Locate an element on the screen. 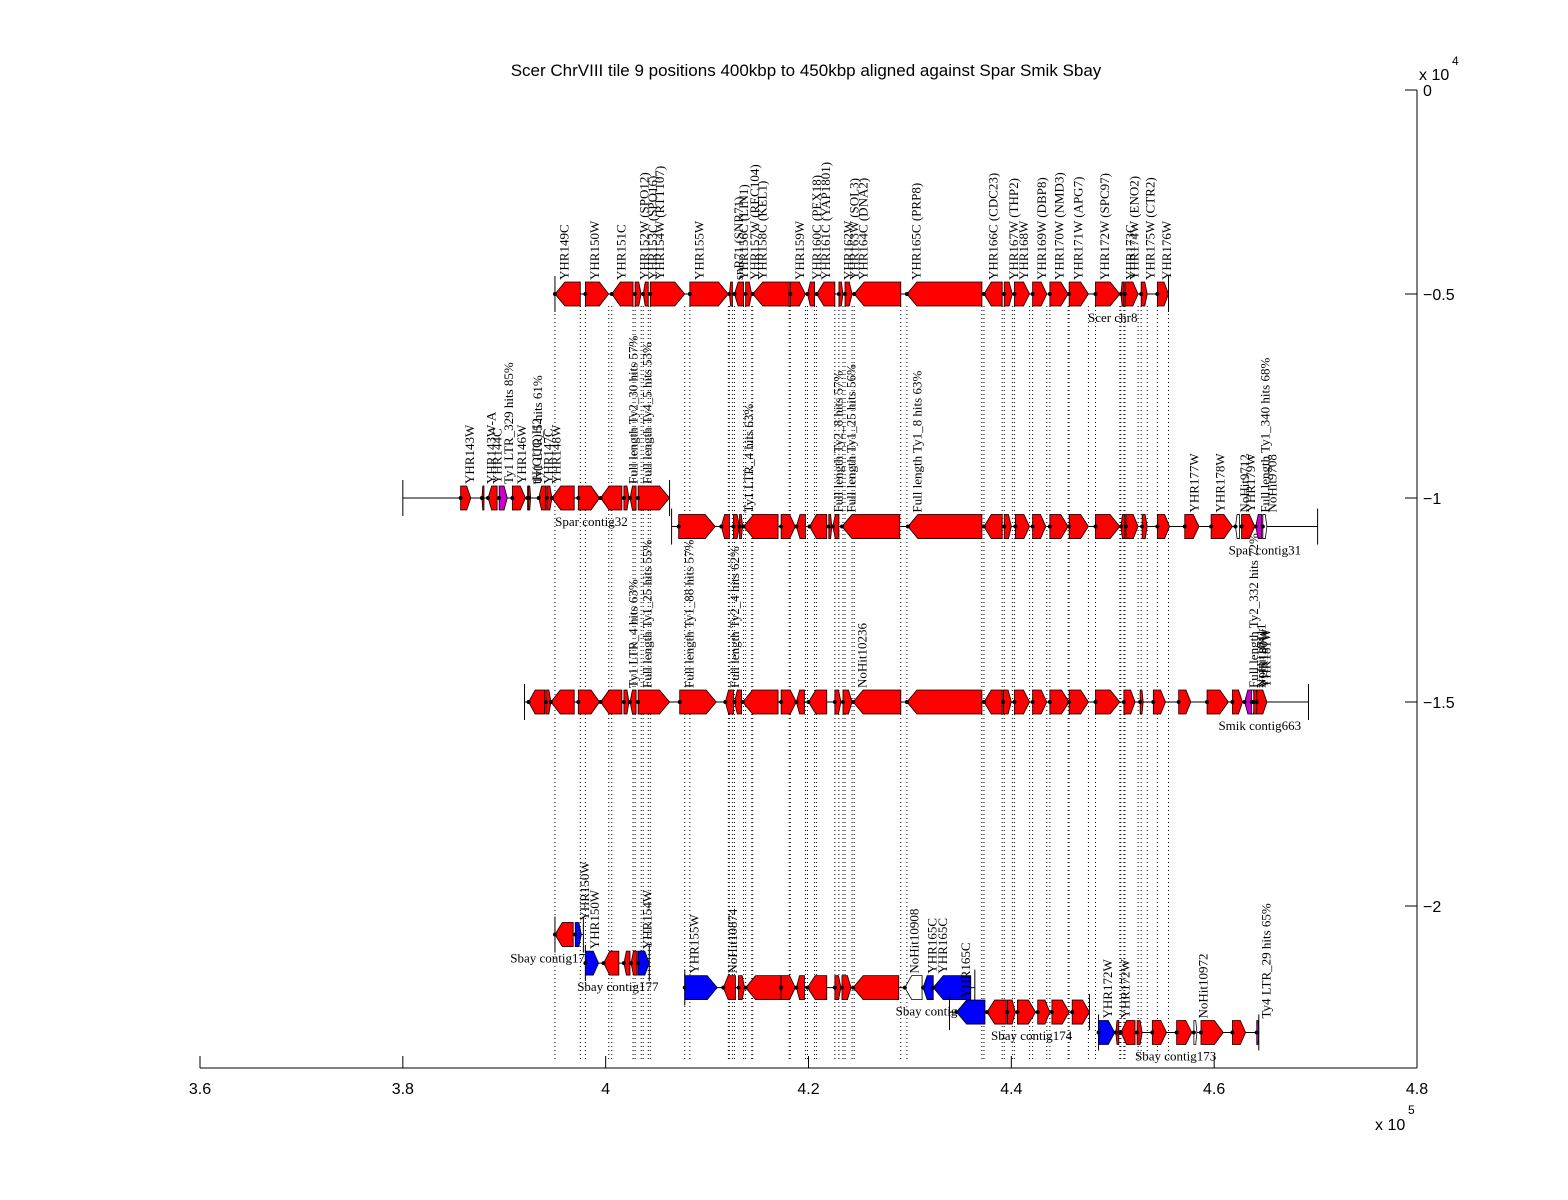 This screenshot has height=1200, width=1568. contig-label: Sbay contig173 is located at coordinates (1175, 1055).